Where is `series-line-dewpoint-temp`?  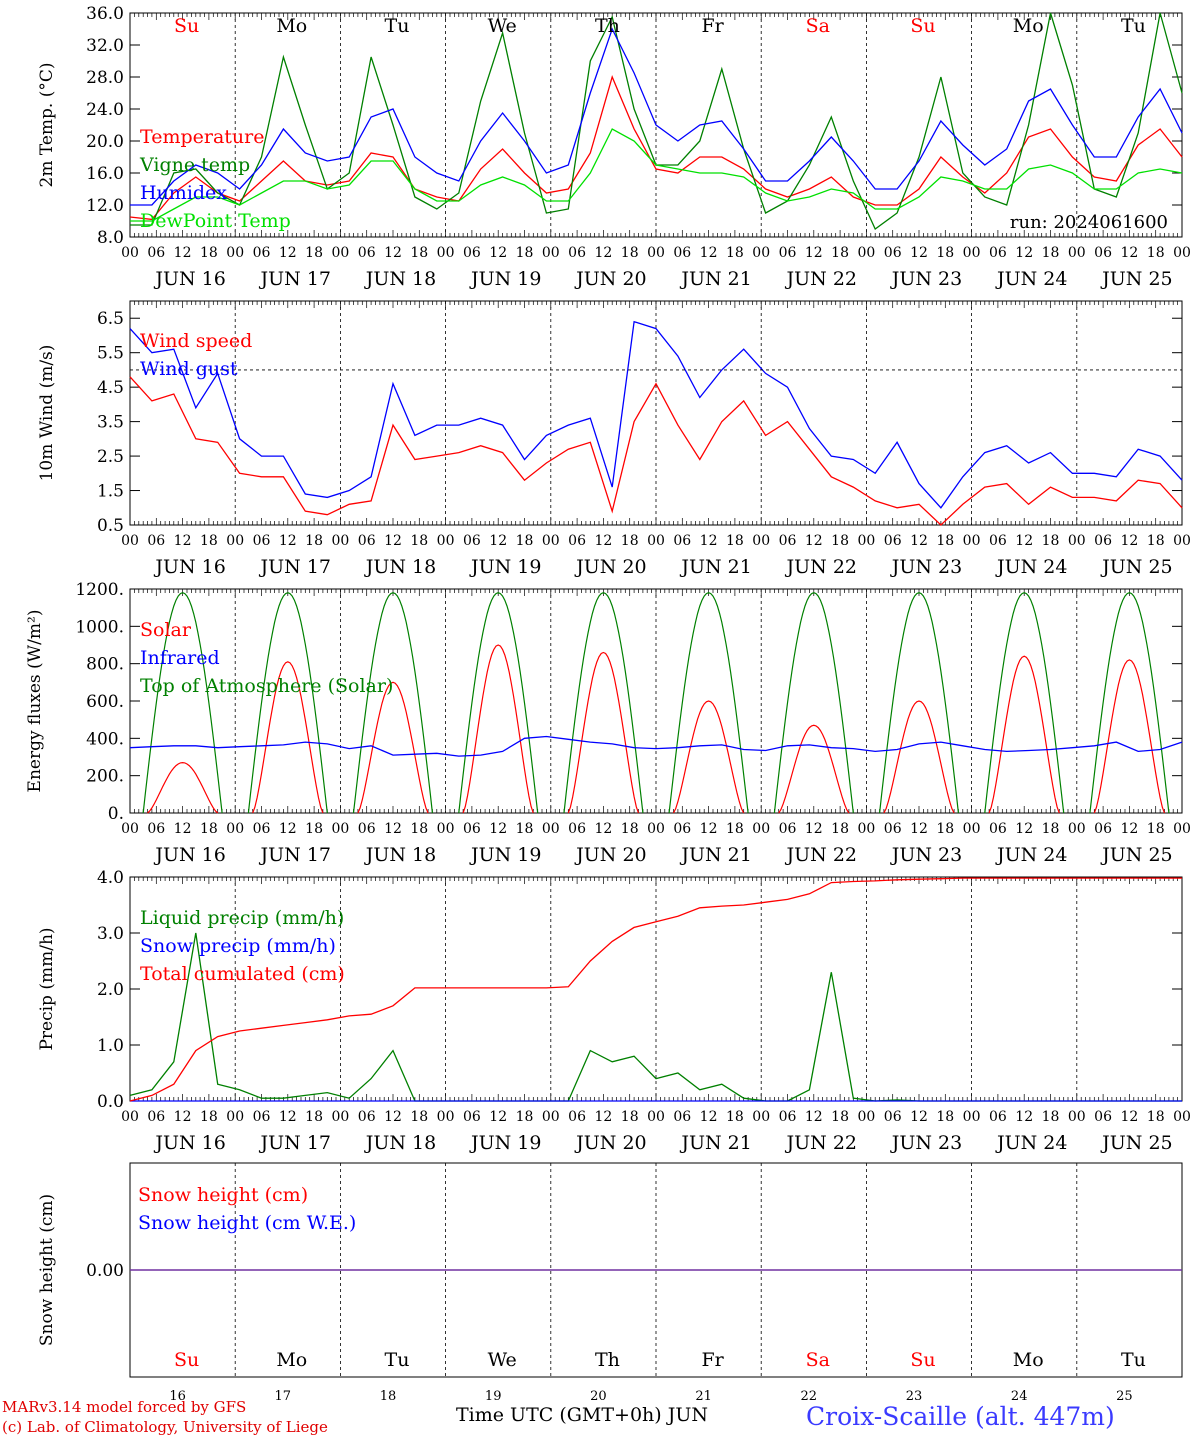
series-line-dewpoint-temp is located at coordinates (656, 175).